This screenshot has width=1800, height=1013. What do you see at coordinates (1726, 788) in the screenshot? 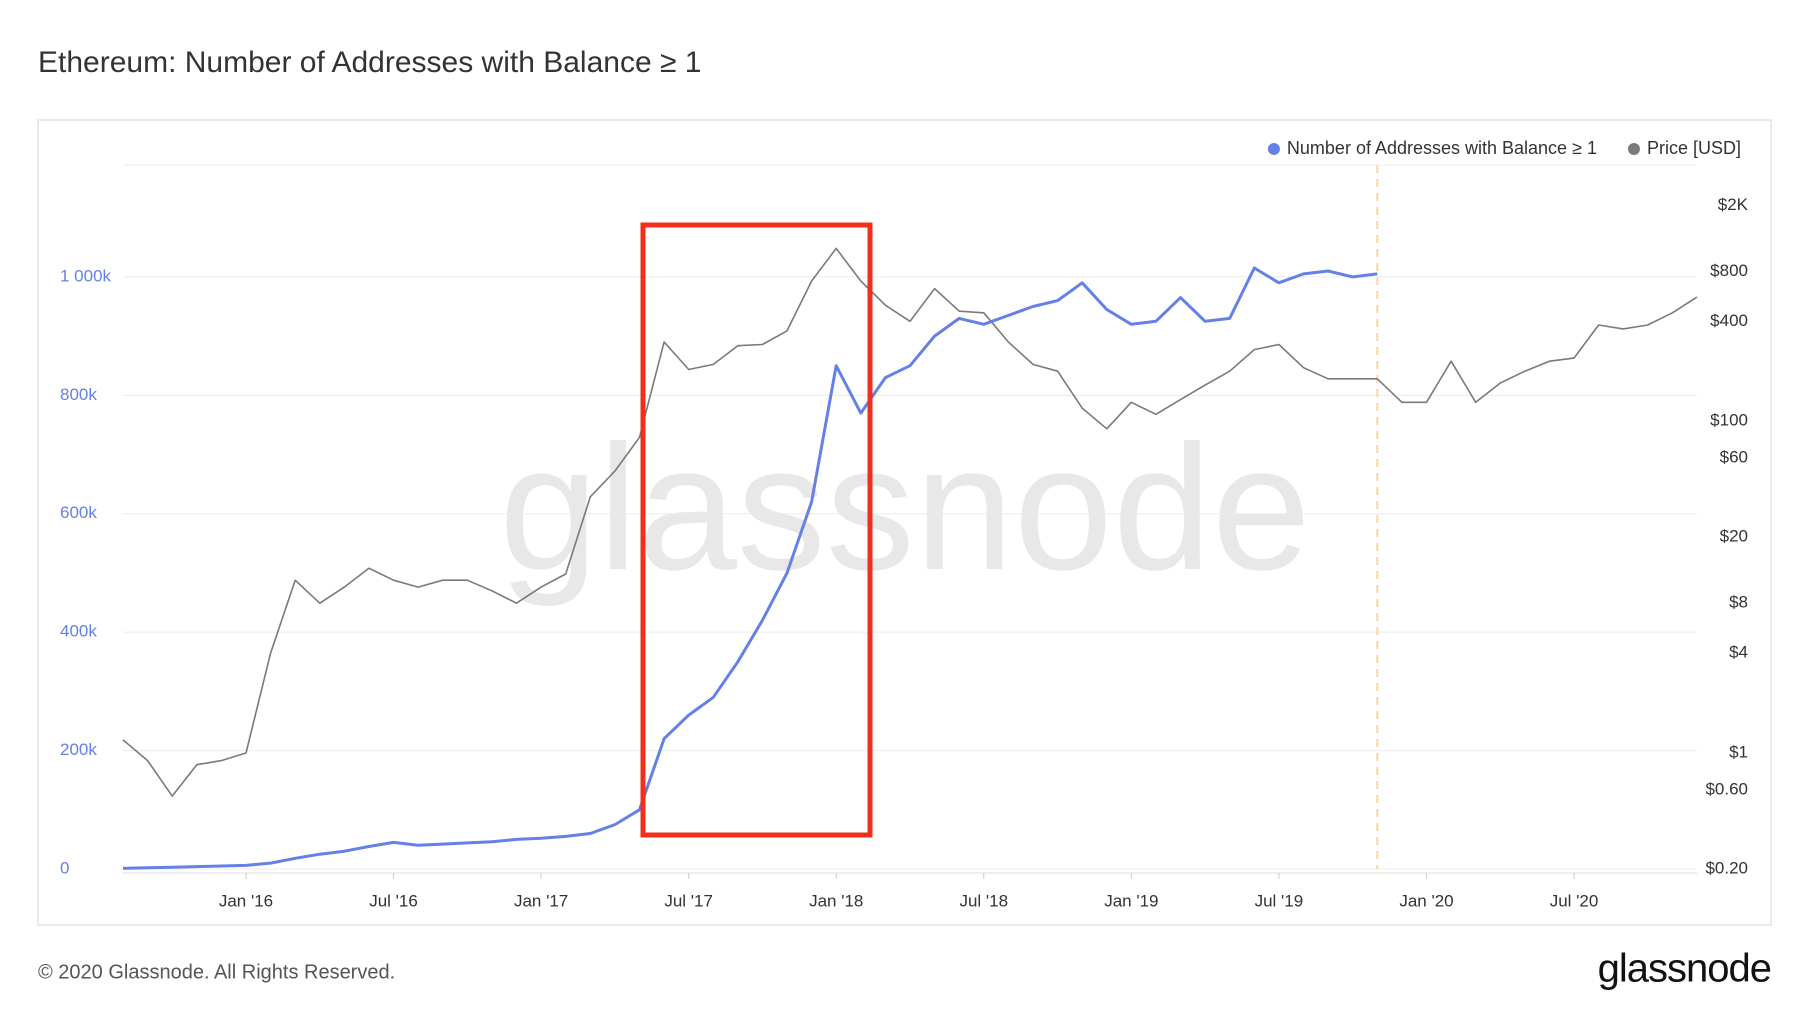
I see `y2-tick-label: $0.60` at bounding box center [1726, 788].